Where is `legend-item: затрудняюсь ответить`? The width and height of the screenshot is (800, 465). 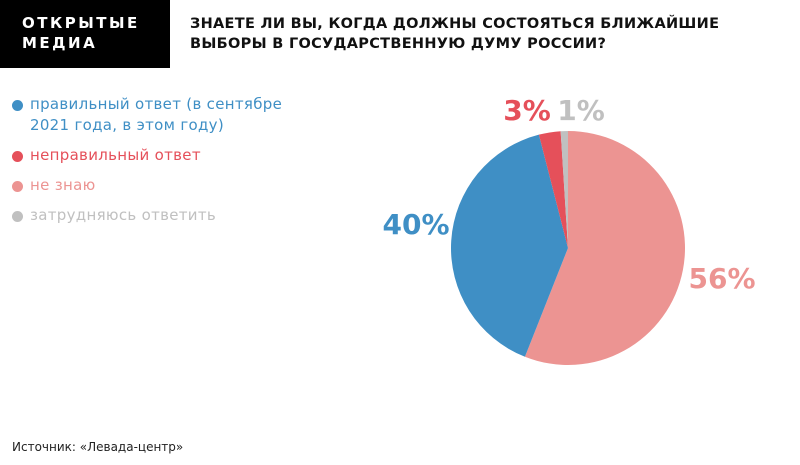 legend-item: затрудняюсь ответить is located at coordinates (162, 215).